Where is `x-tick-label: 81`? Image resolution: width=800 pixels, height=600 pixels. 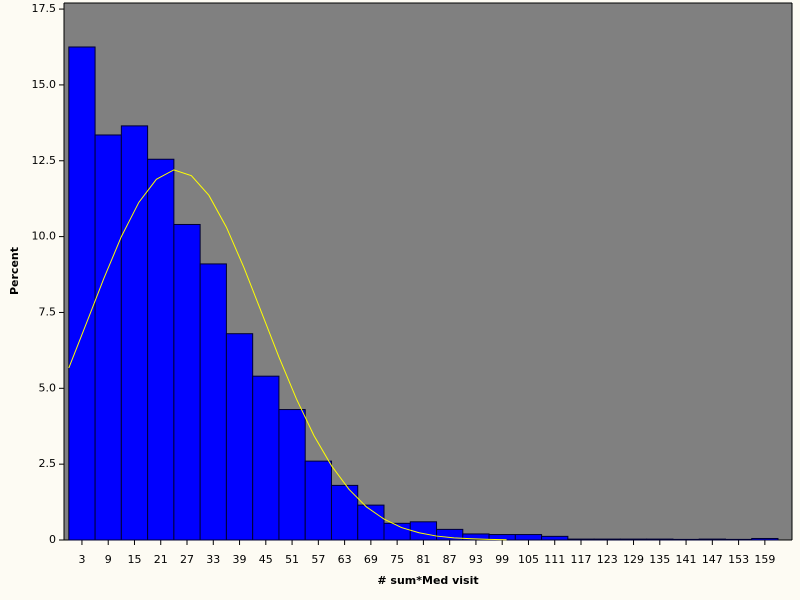 x-tick-label: 81 is located at coordinates (423, 559).